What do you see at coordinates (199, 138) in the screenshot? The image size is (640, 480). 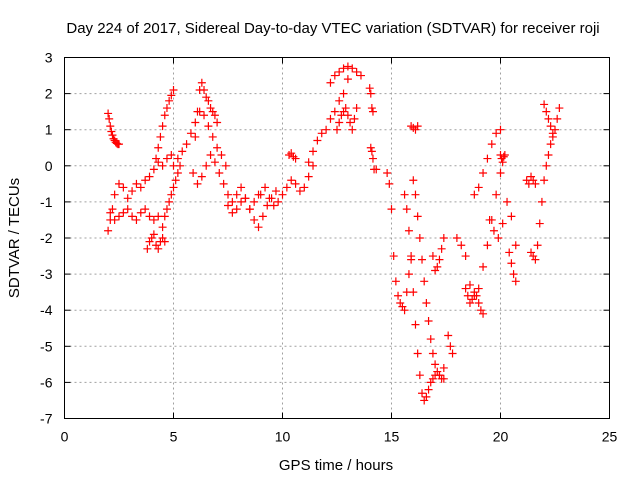 I see `series-segment-g` at bounding box center [199, 138].